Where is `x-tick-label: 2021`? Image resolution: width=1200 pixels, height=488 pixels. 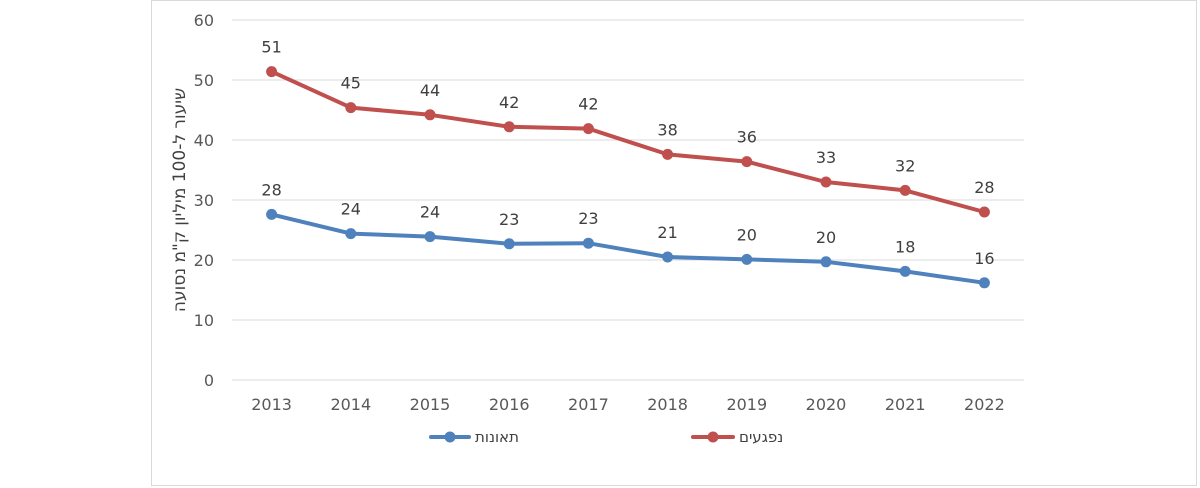 x-tick-label: 2021 is located at coordinates (905, 404).